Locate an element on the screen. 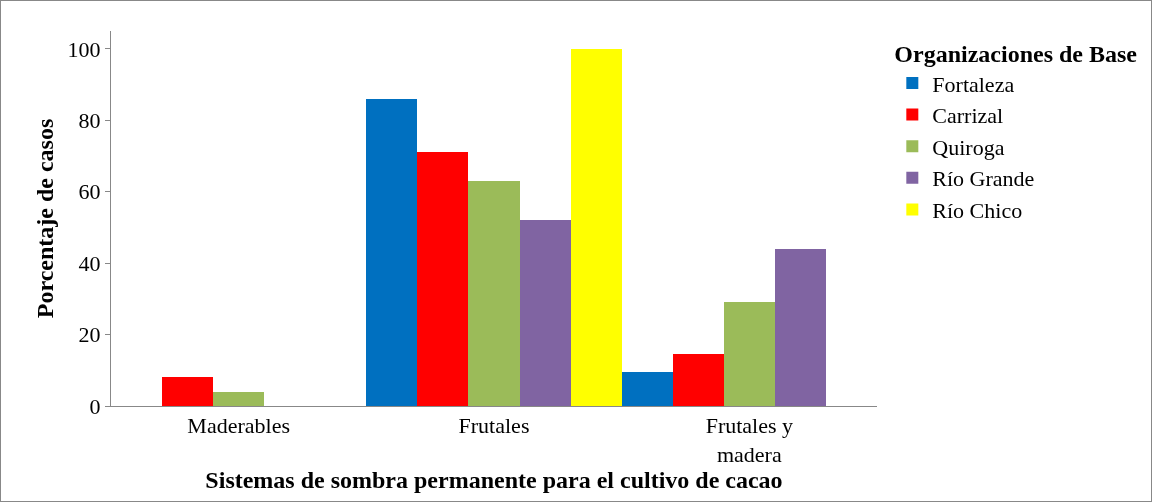 The height and width of the screenshot is (502, 1152). legend-label: Río Grande is located at coordinates (983, 179).